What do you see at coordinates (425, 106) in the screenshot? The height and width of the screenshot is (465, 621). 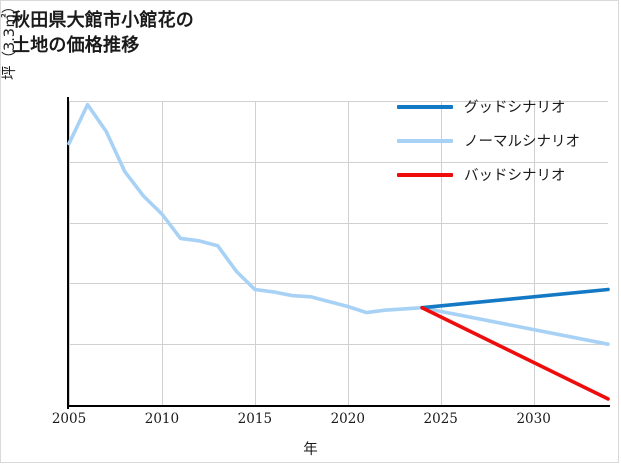 I see `legend-swatch-good-icon` at bounding box center [425, 106].